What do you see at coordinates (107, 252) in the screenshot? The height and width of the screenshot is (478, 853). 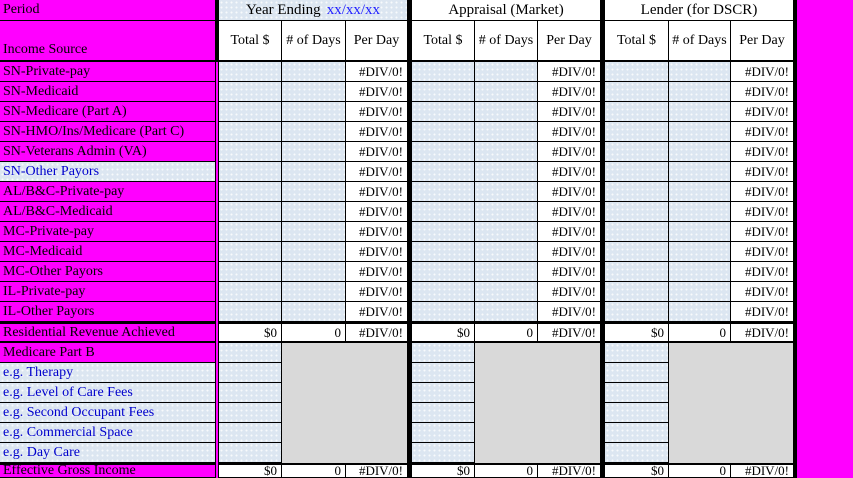 I see `row-label: MC-Medicaid` at bounding box center [107, 252].